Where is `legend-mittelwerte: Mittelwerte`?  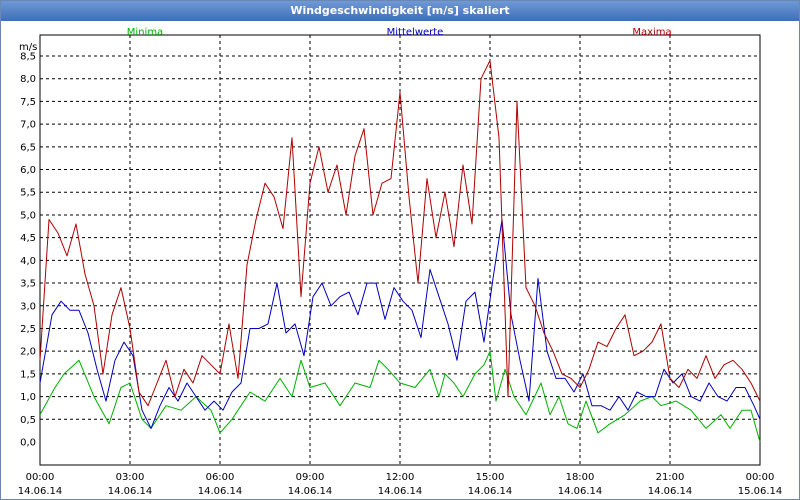
legend-mittelwerte: Mittelwerte is located at coordinates (415, 32).